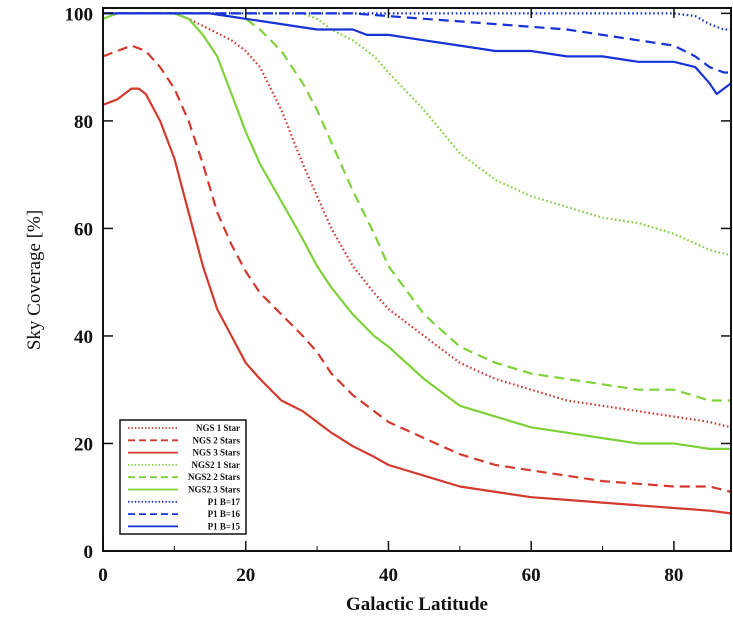  What do you see at coordinates (673, 575) in the screenshot?
I see `x-tick-label: 80` at bounding box center [673, 575].